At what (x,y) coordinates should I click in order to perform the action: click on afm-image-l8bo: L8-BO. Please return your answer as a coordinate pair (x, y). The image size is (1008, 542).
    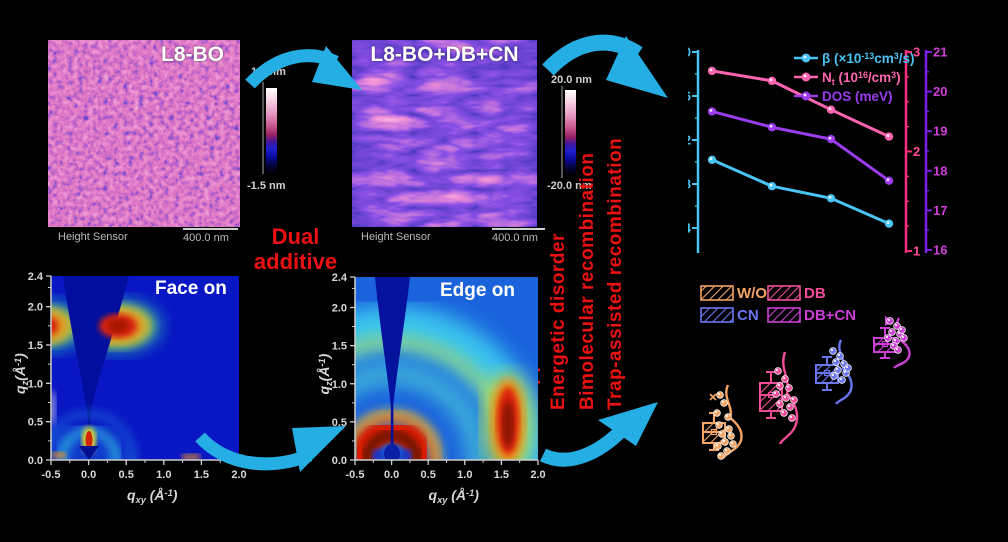
    Looking at the image, I should click on (144, 133).